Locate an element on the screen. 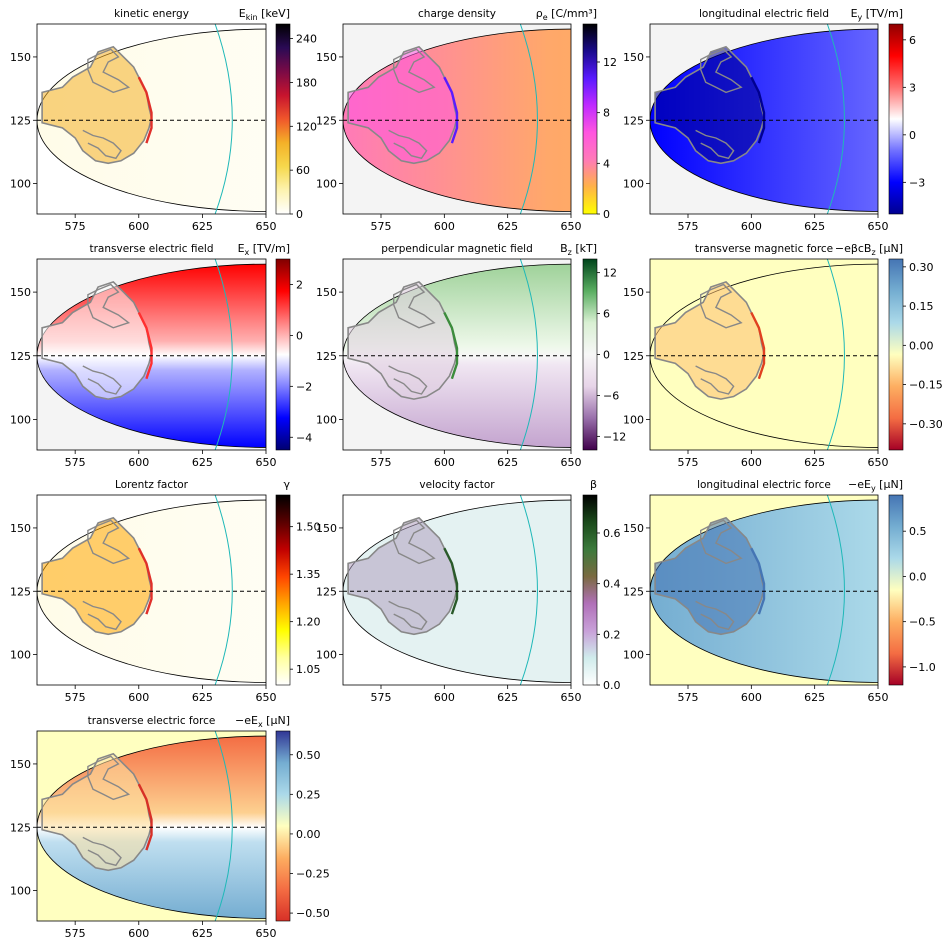 This screenshot has height=943, width=946. colorbar-tick-label: 0.5 is located at coordinates (918, 531).